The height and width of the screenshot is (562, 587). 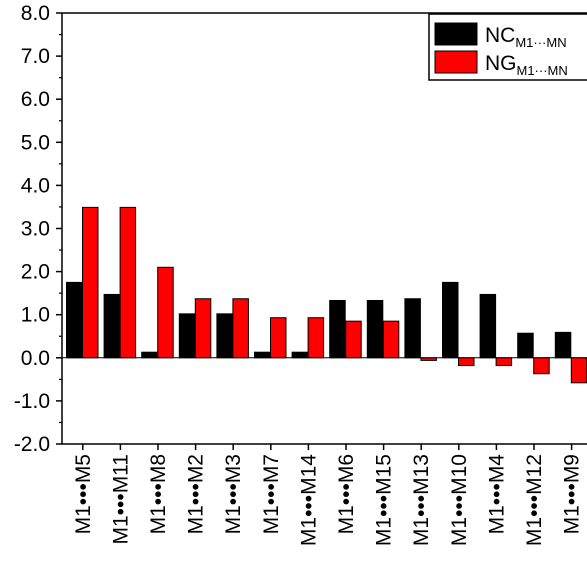 What do you see at coordinates (83, 494) in the screenshot?
I see `x-tick-label: M1•••M5` at bounding box center [83, 494].